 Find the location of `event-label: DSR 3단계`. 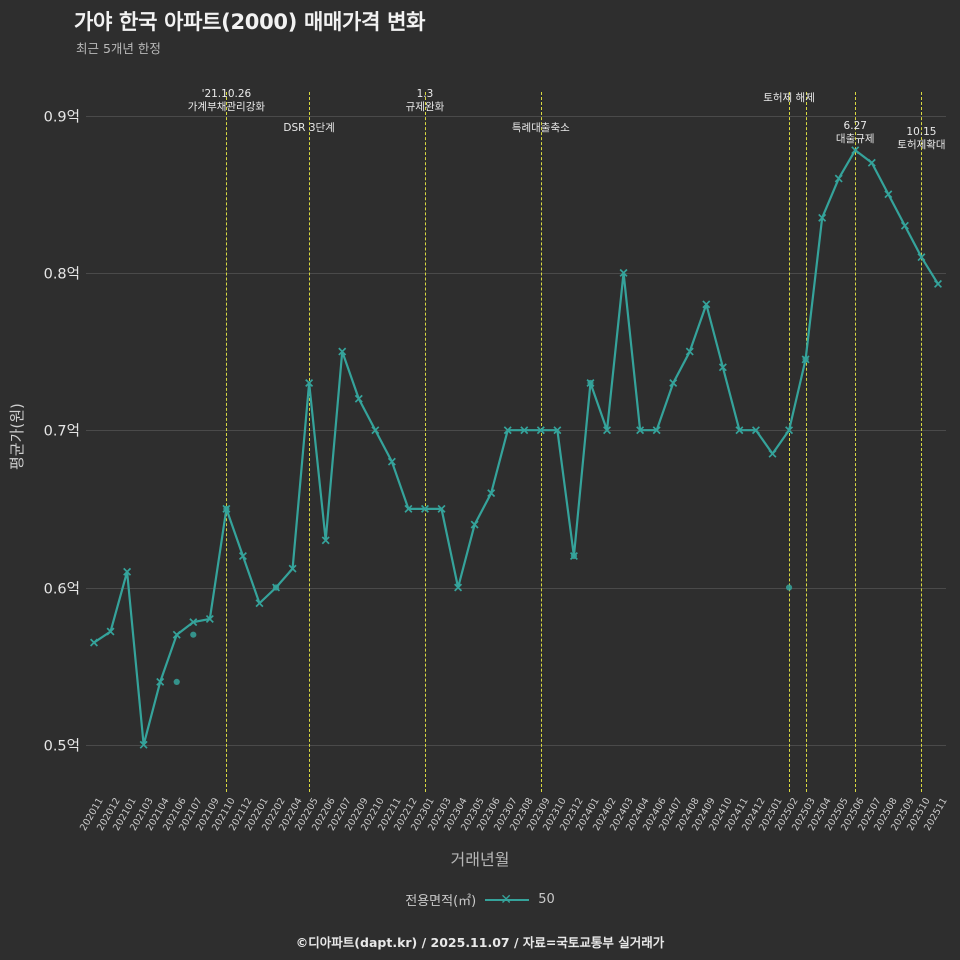

event-label: DSR 3단계 is located at coordinates (308, 128).